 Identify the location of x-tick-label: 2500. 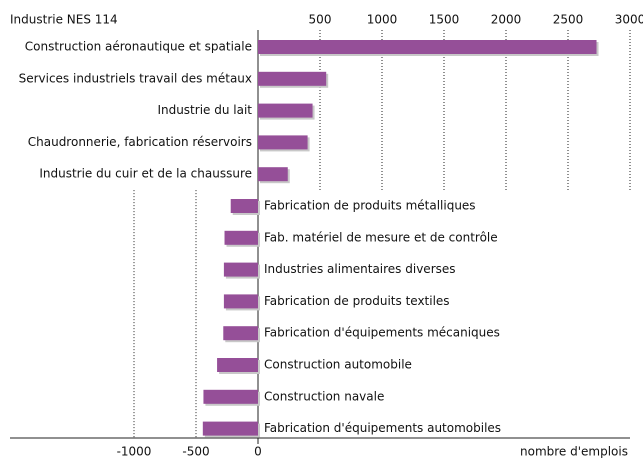
(568, 20).